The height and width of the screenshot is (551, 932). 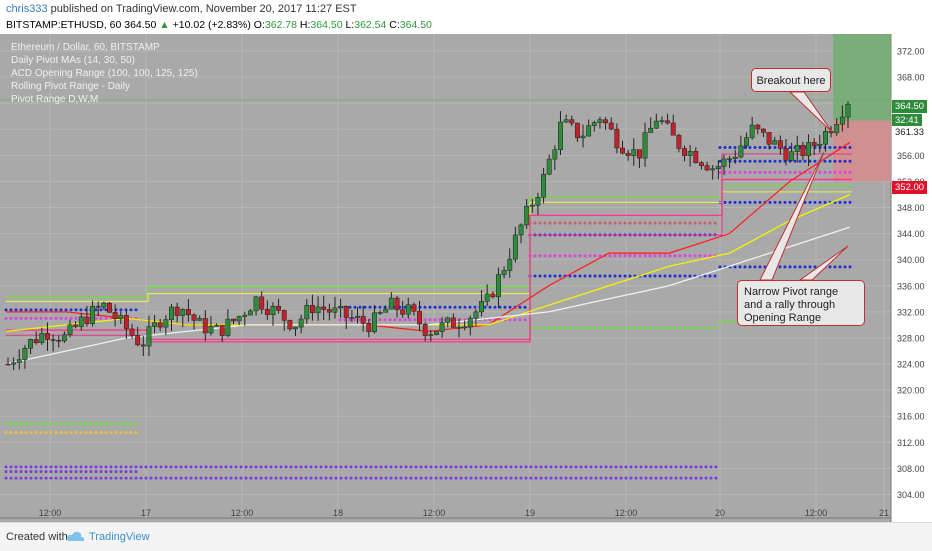 I want to click on breakout-callout: Breakout here, so click(x=791, y=80).